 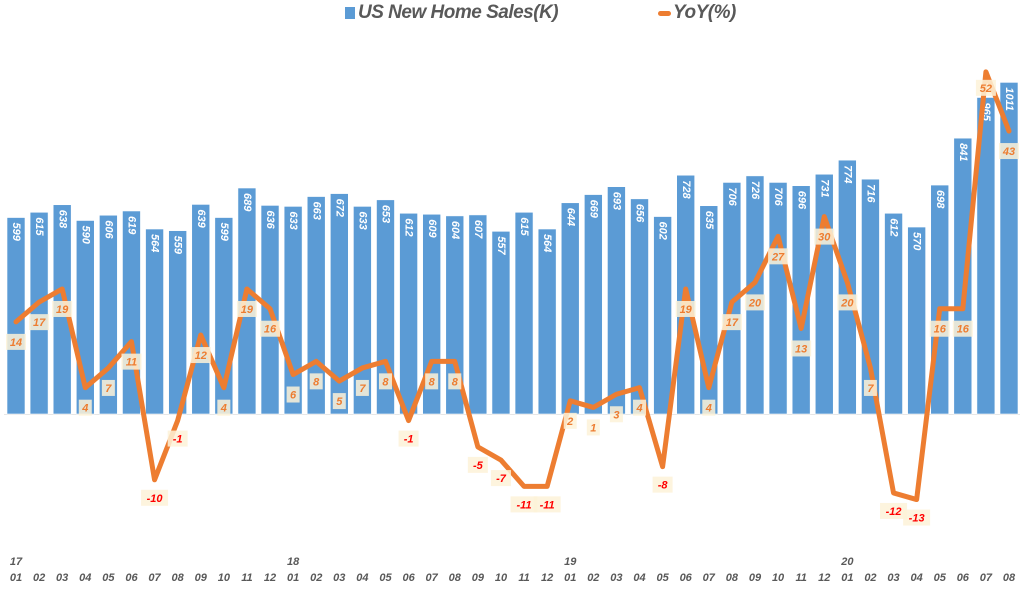 I want to click on bar: 669, so click(x=593, y=304).